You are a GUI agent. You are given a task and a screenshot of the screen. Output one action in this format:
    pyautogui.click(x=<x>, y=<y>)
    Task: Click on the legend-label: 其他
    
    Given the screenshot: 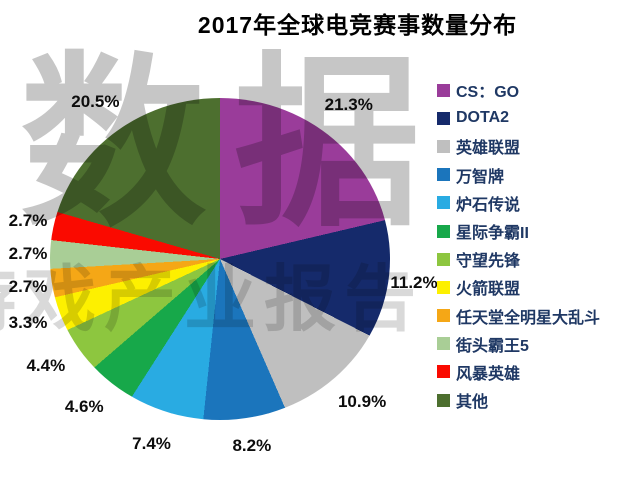 What is the action you would take?
    pyautogui.click(x=472, y=403)
    